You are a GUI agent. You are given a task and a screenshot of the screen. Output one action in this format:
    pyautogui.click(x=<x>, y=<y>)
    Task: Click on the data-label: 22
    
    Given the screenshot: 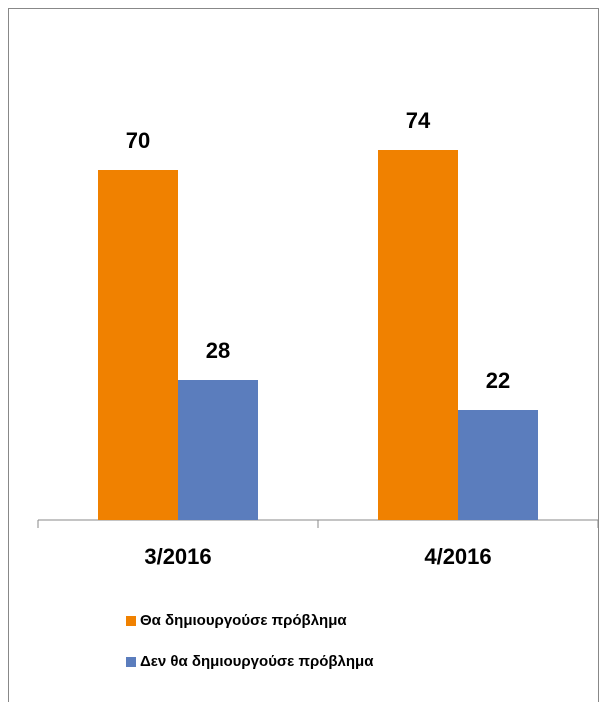 What is the action you would take?
    pyautogui.click(x=498, y=380)
    